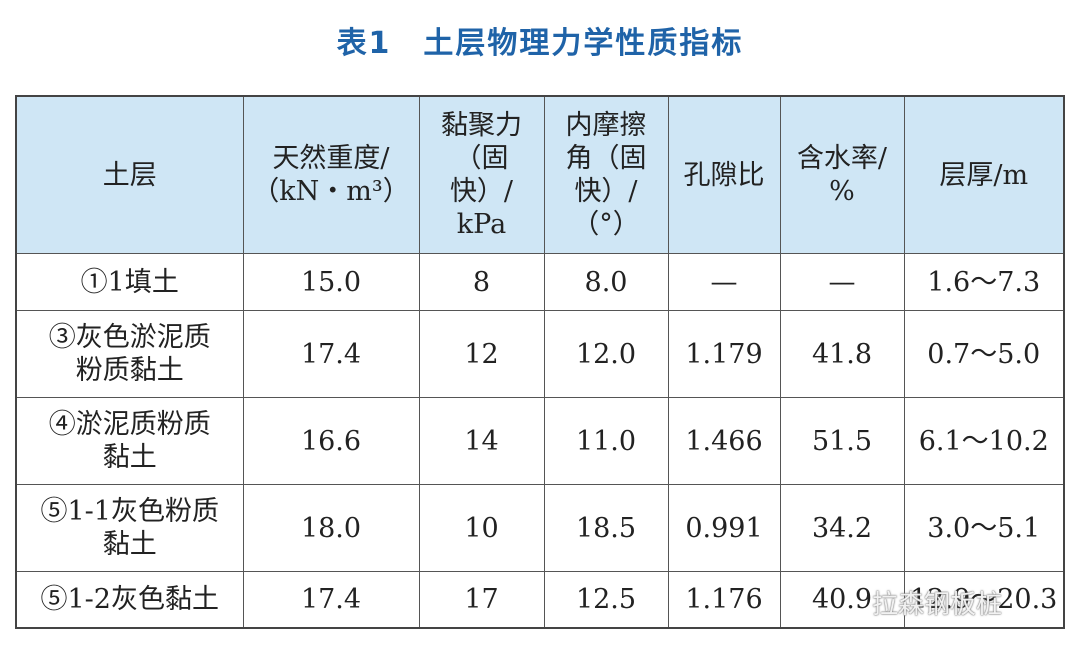 The height and width of the screenshot is (649, 1080). I want to click on table-cell: 40.9, so click(842, 599).